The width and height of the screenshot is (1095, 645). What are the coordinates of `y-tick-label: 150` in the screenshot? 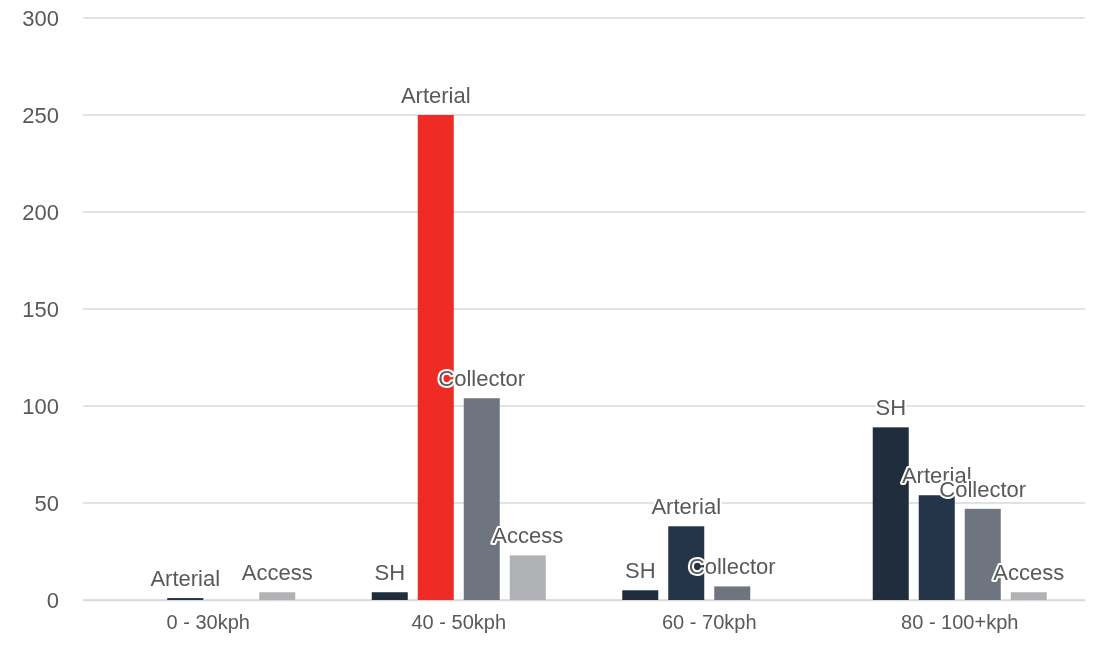 It's located at (40, 309).